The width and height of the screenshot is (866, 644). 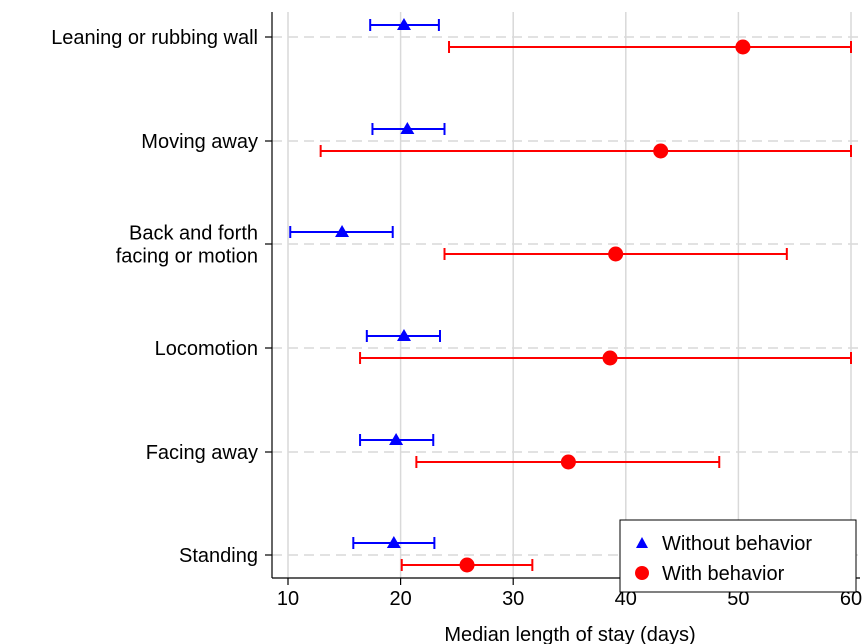 What do you see at coordinates (723, 574) in the screenshot?
I see `legend-label: With behavior` at bounding box center [723, 574].